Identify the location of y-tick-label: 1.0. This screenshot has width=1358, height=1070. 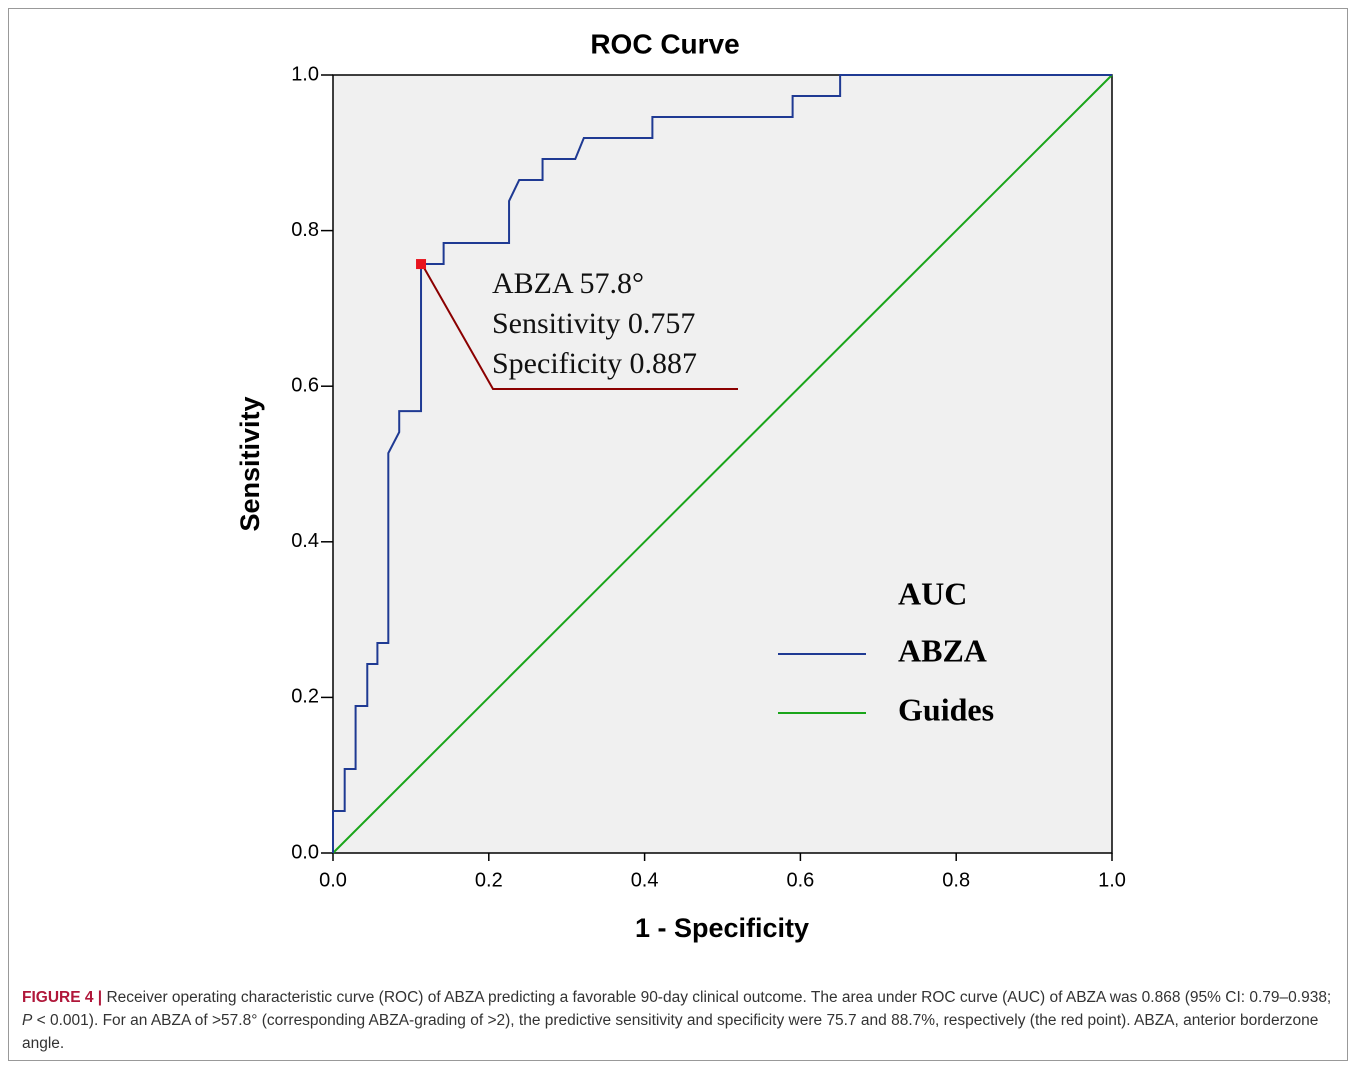
(305, 74).